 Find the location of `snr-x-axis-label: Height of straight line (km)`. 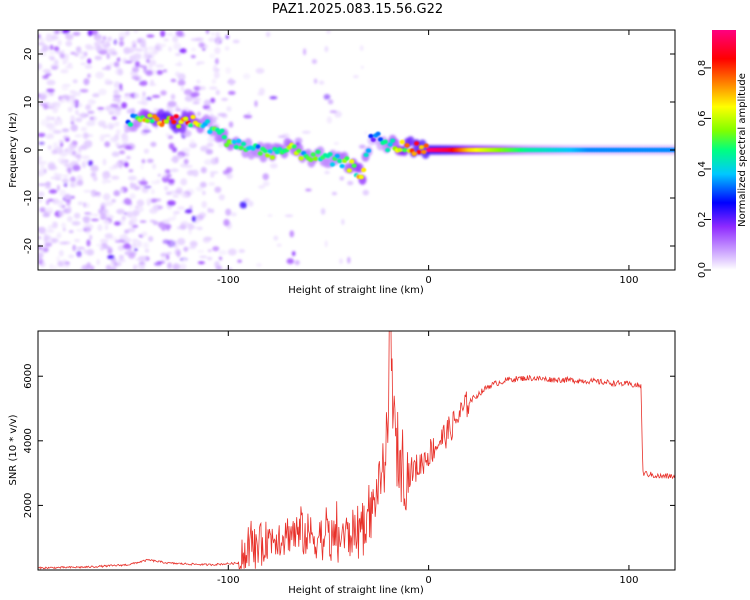

snr-x-axis-label: Height of straight line (km) is located at coordinates (356, 590).